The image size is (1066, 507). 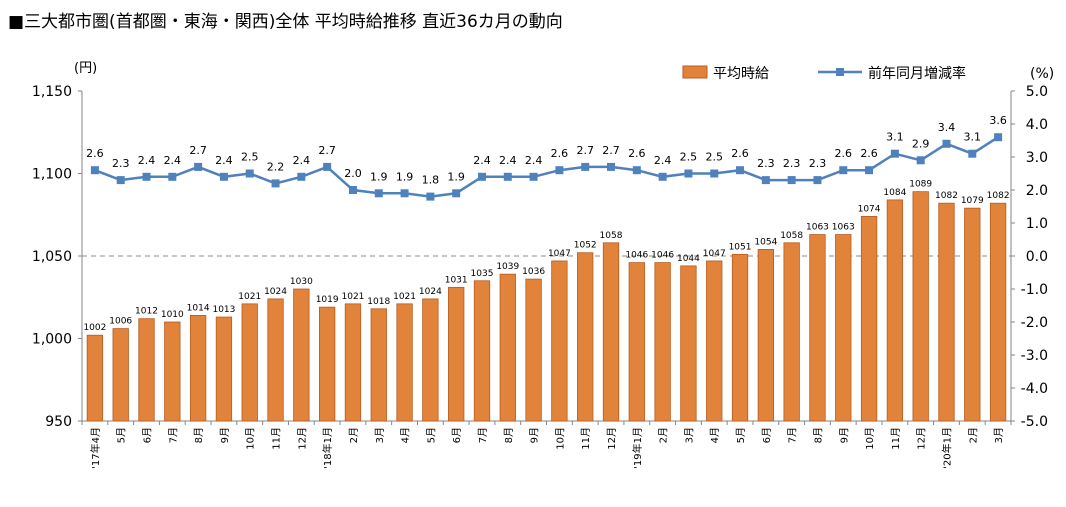 What do you see at coordinates (431, 180) in the screenshot?
I see `line-value-label: 1.8` at bounding box center [431, 180].